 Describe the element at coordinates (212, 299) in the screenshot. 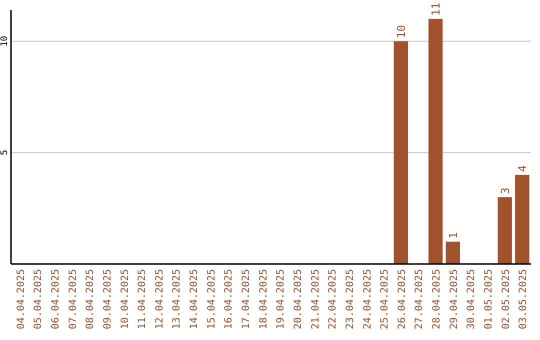

I see `x-tick-label: 15.04.2025` at that location.